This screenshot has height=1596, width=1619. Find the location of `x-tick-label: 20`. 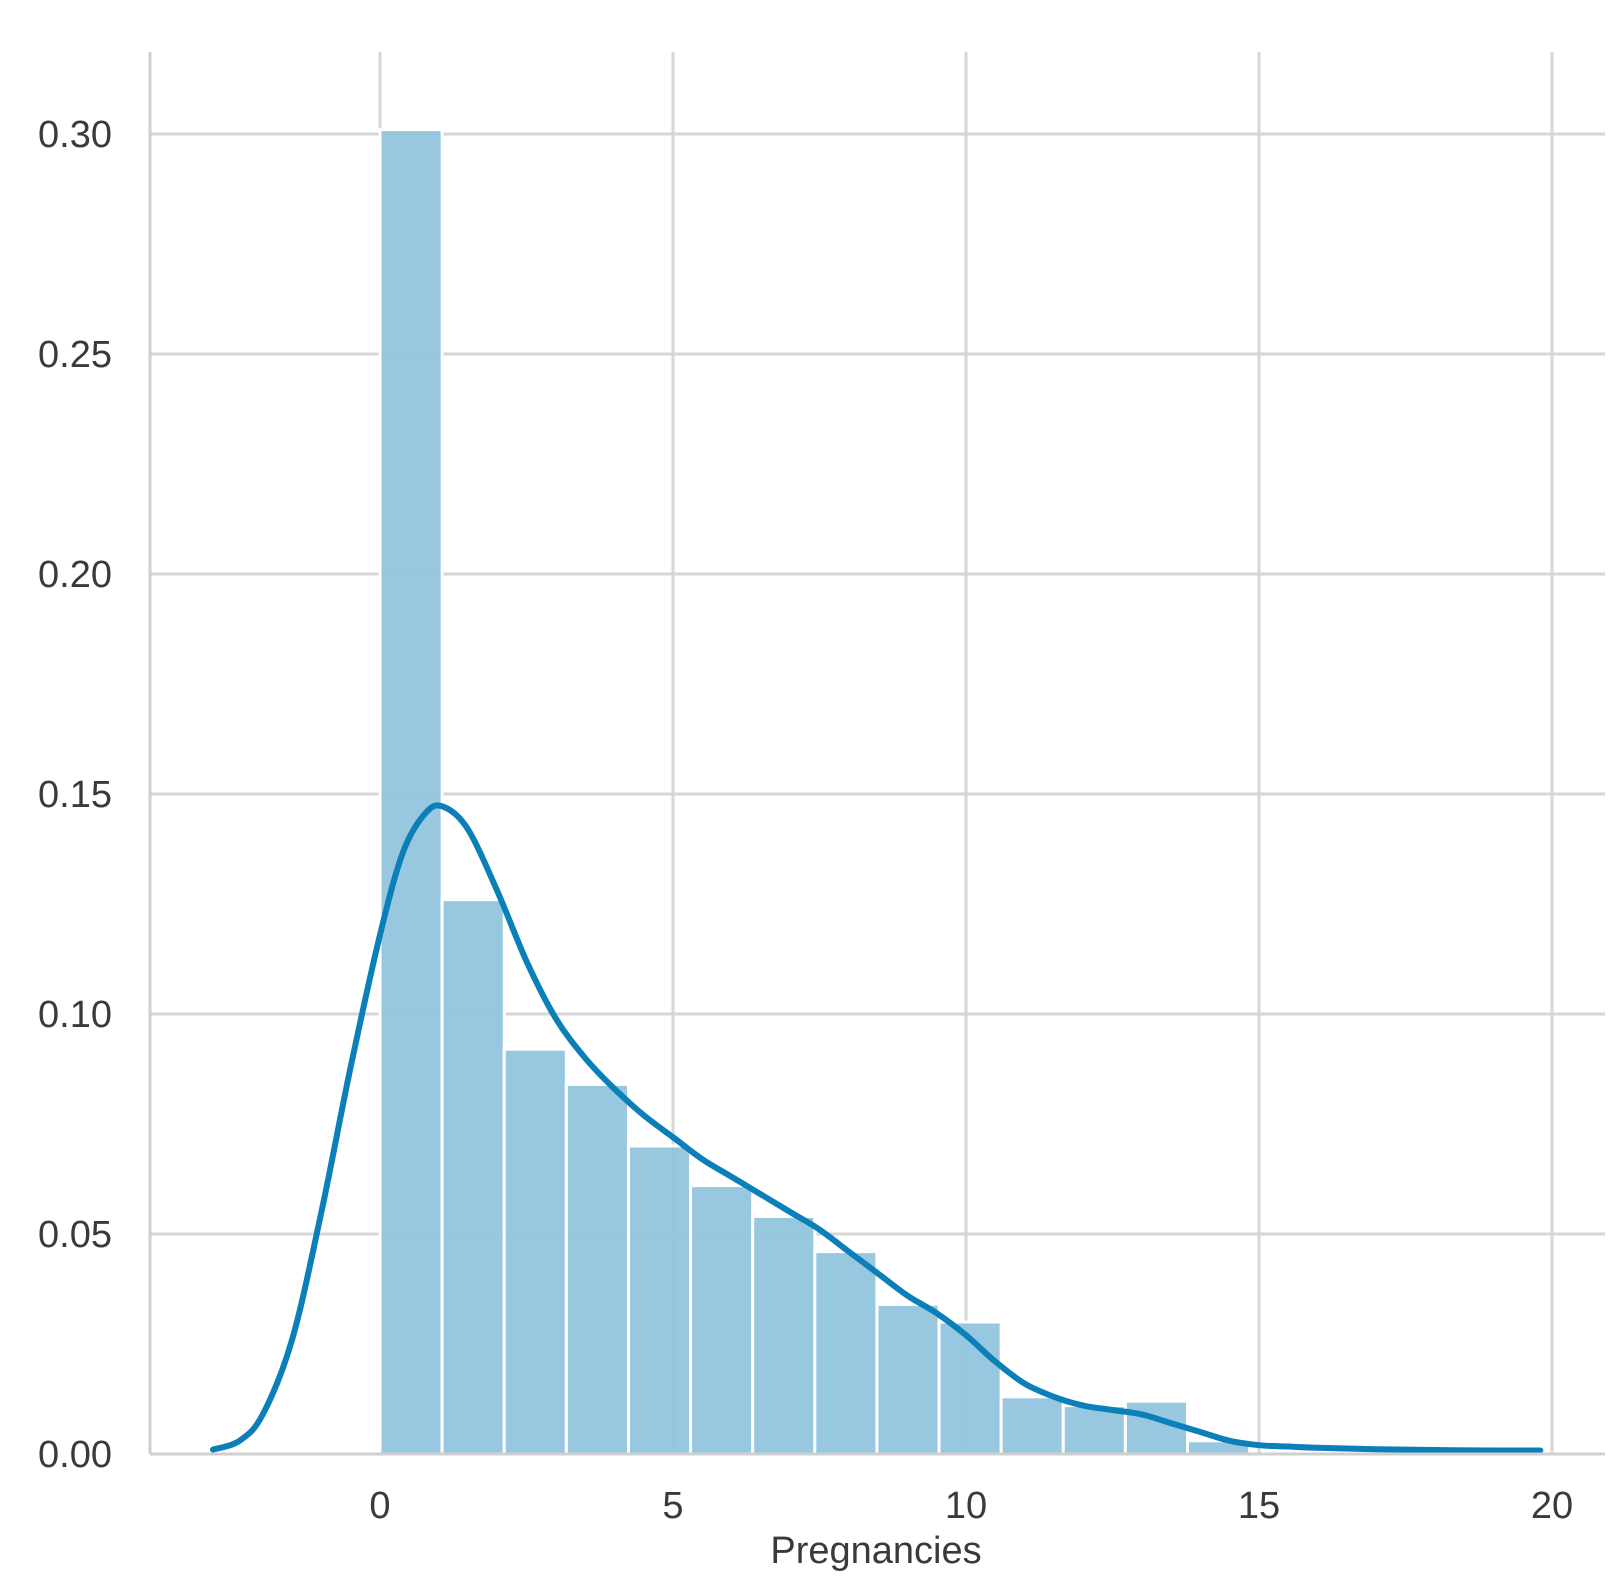

x-tick-label: 20 is located at coordinates (1552, 1506).